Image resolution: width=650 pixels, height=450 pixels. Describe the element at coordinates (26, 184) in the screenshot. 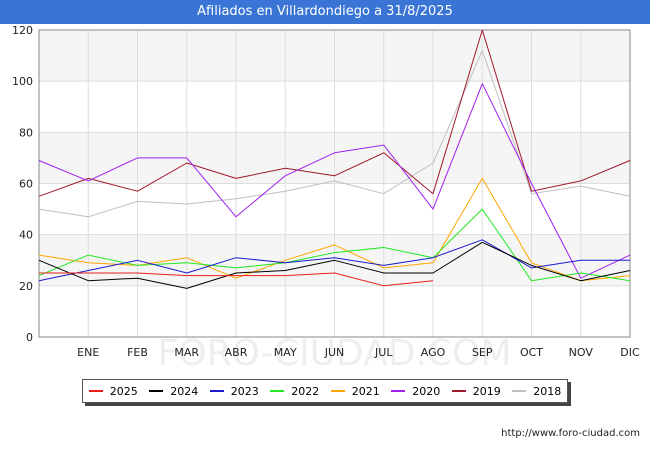

I see `y-tick-label: 60` at that location.